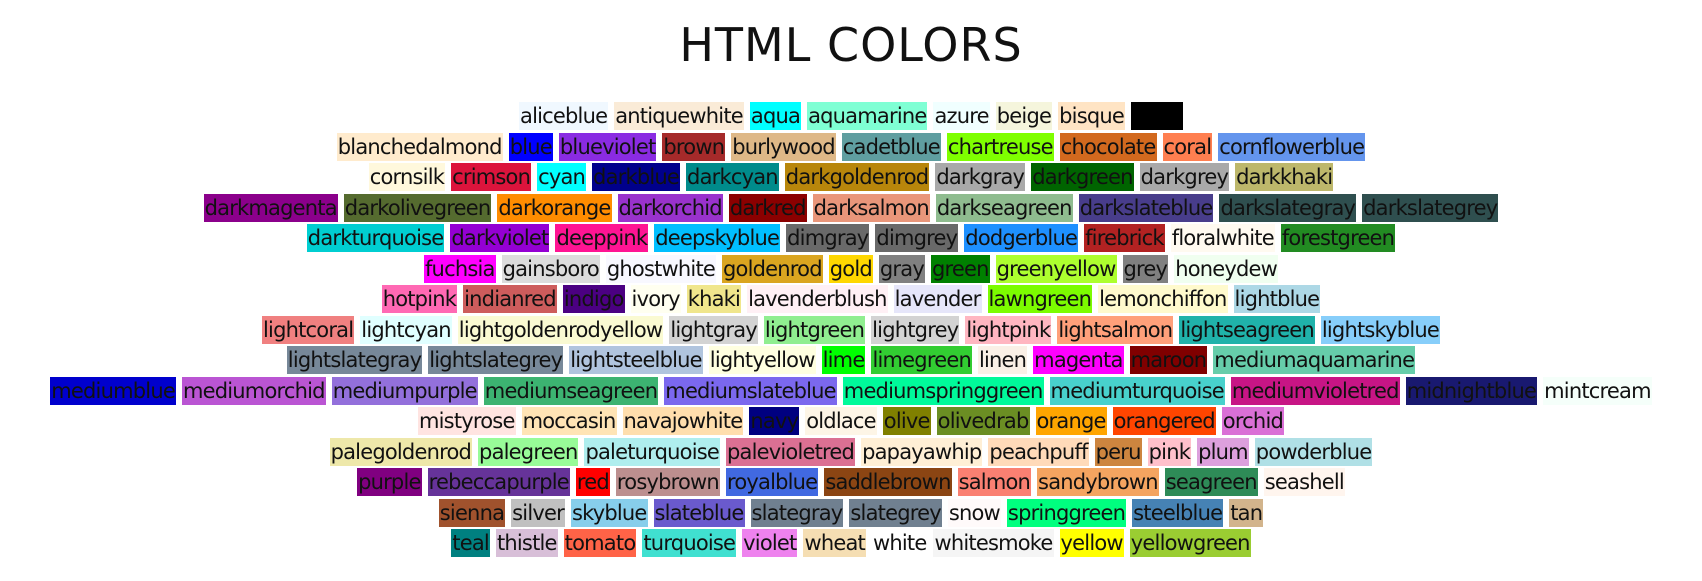 Image resolution: width=1702 pixels, height=581 pixels. I want to click on color-swatch-lightcyan: lightcyan, so click(406, 329).